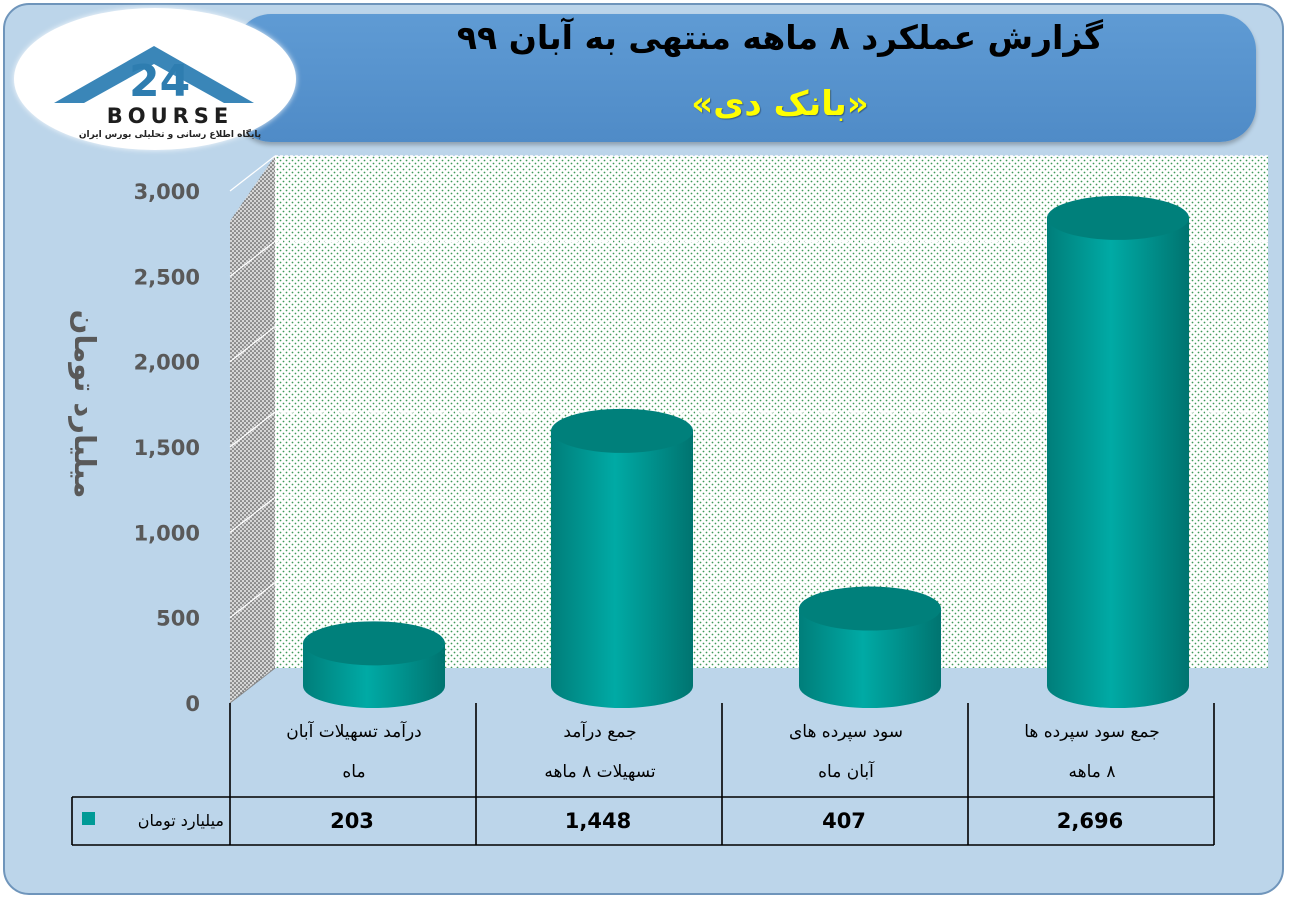 This screenshot has height=900, width=1289. Describe the element at coordinates (178, 619) in the screenshot. I see `y-tick-label: 500` at that location.